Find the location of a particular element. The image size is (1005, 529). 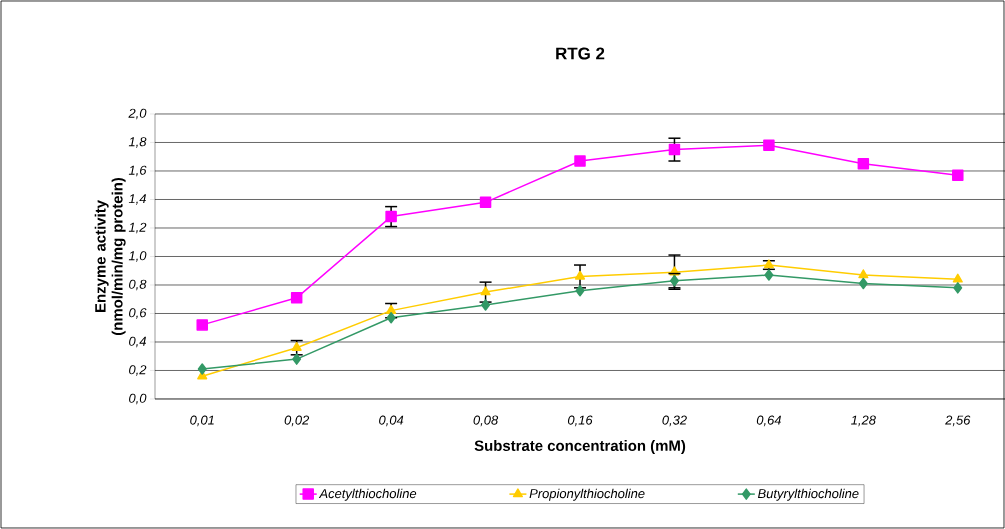

x-tick-label: 2,56 is located at coordinates (958, 421).